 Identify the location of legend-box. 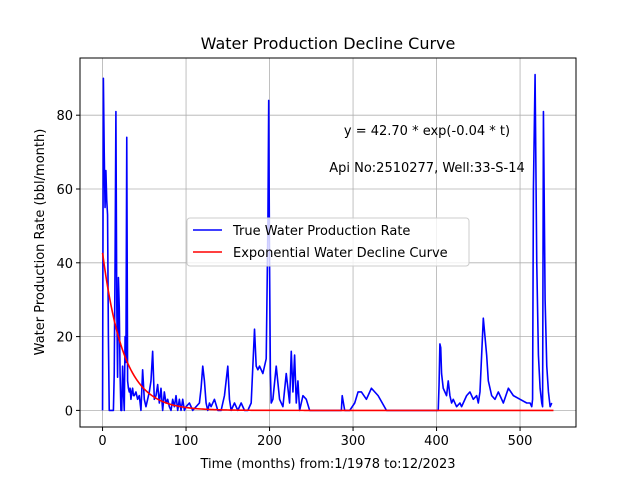
(328, 242).